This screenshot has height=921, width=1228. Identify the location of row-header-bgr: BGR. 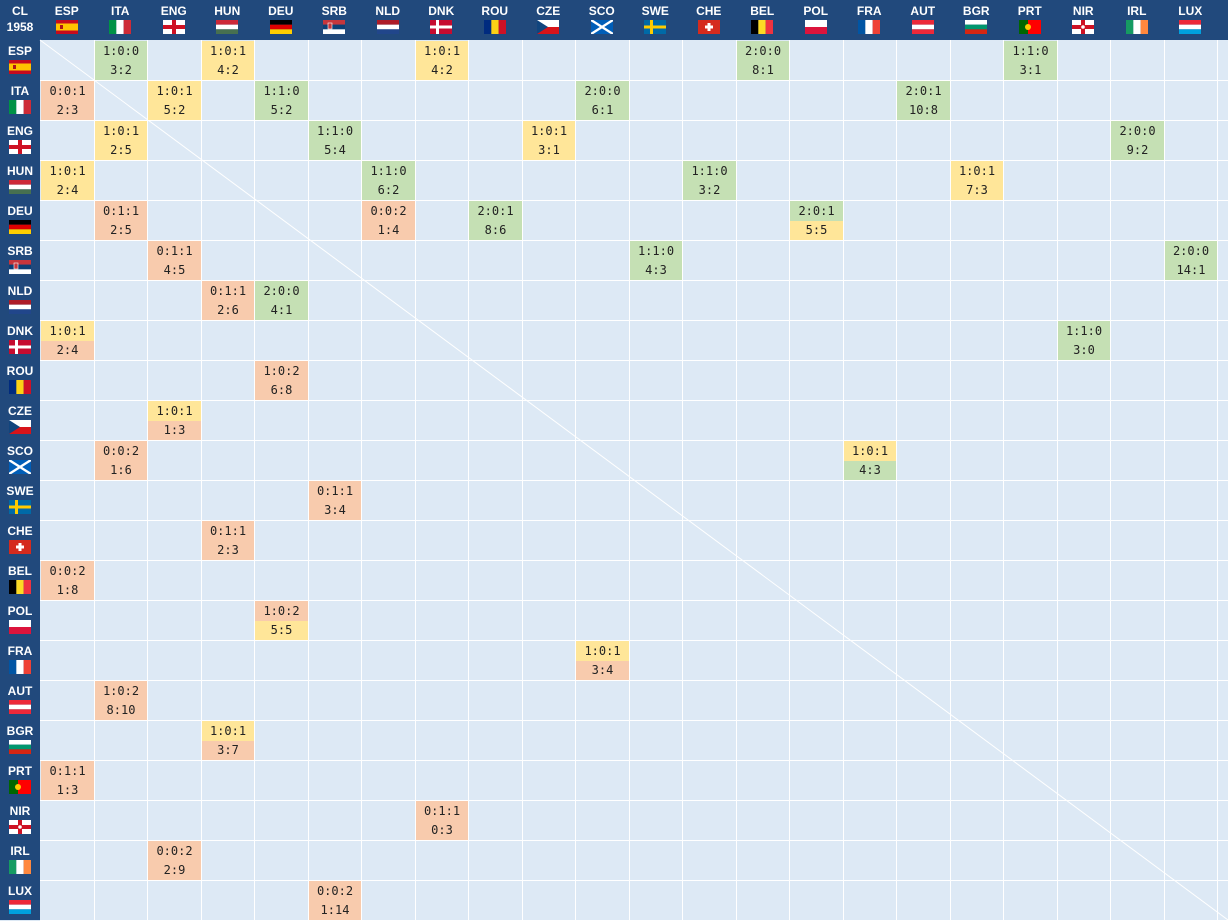
(20, 740).